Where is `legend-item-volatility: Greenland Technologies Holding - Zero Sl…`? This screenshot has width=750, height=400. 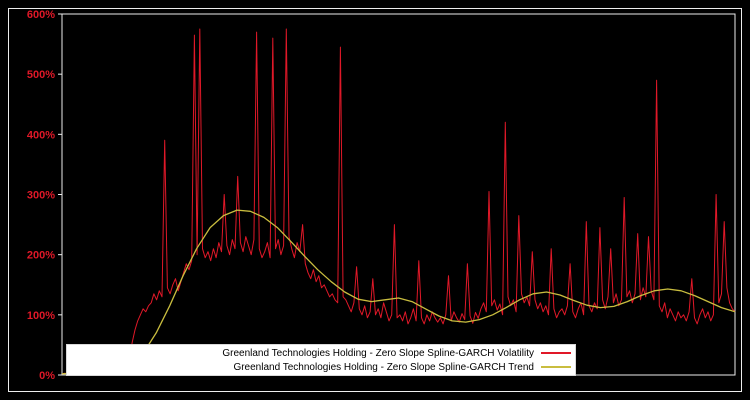
legend-item-volatility: Greenland Technologies Holding - Zero Sl… is located at coordinates (321, 353).